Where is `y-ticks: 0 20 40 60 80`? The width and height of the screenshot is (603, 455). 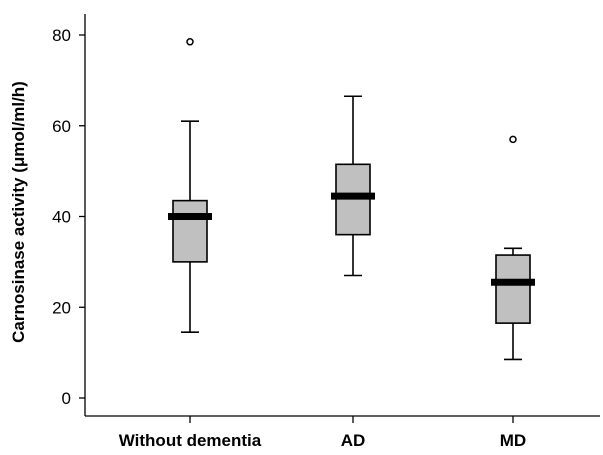
y-ticks: 0 20 40 60 80 is located at coordinates (68, 217).